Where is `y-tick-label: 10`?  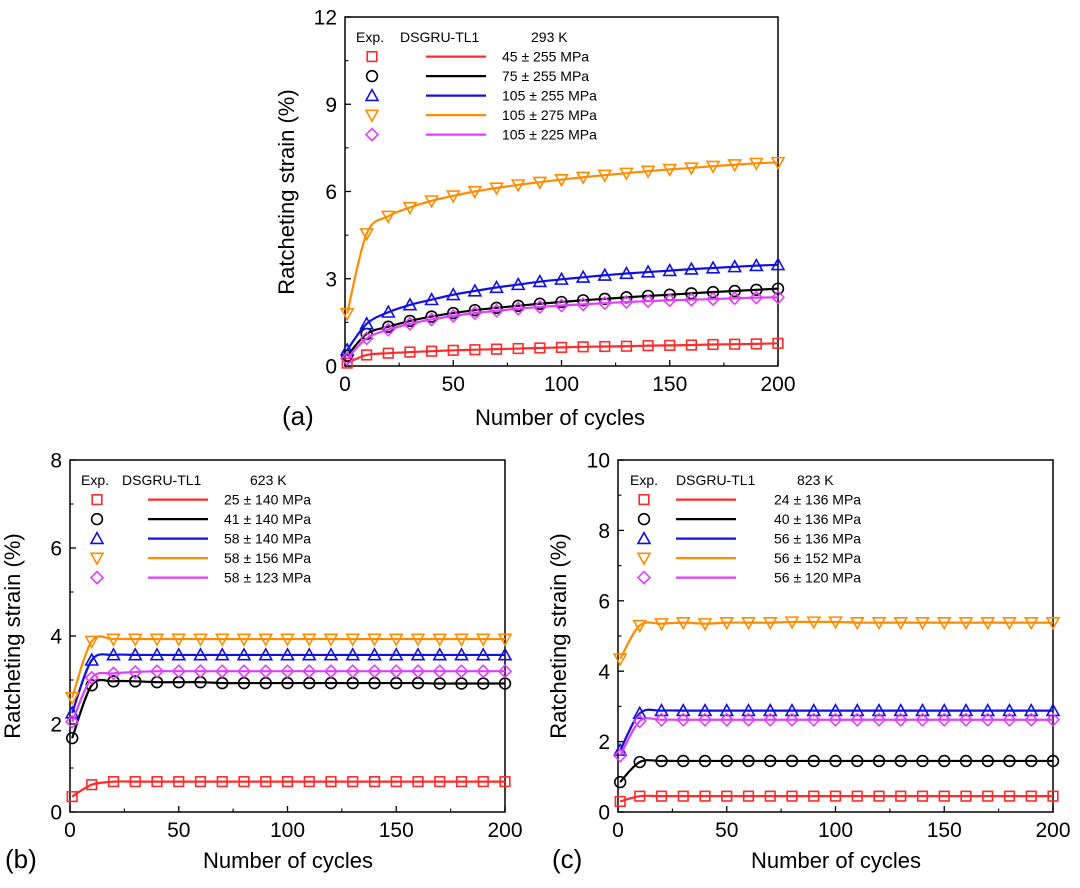
y-tick-label: 10 is located at coordinates (598, 461).